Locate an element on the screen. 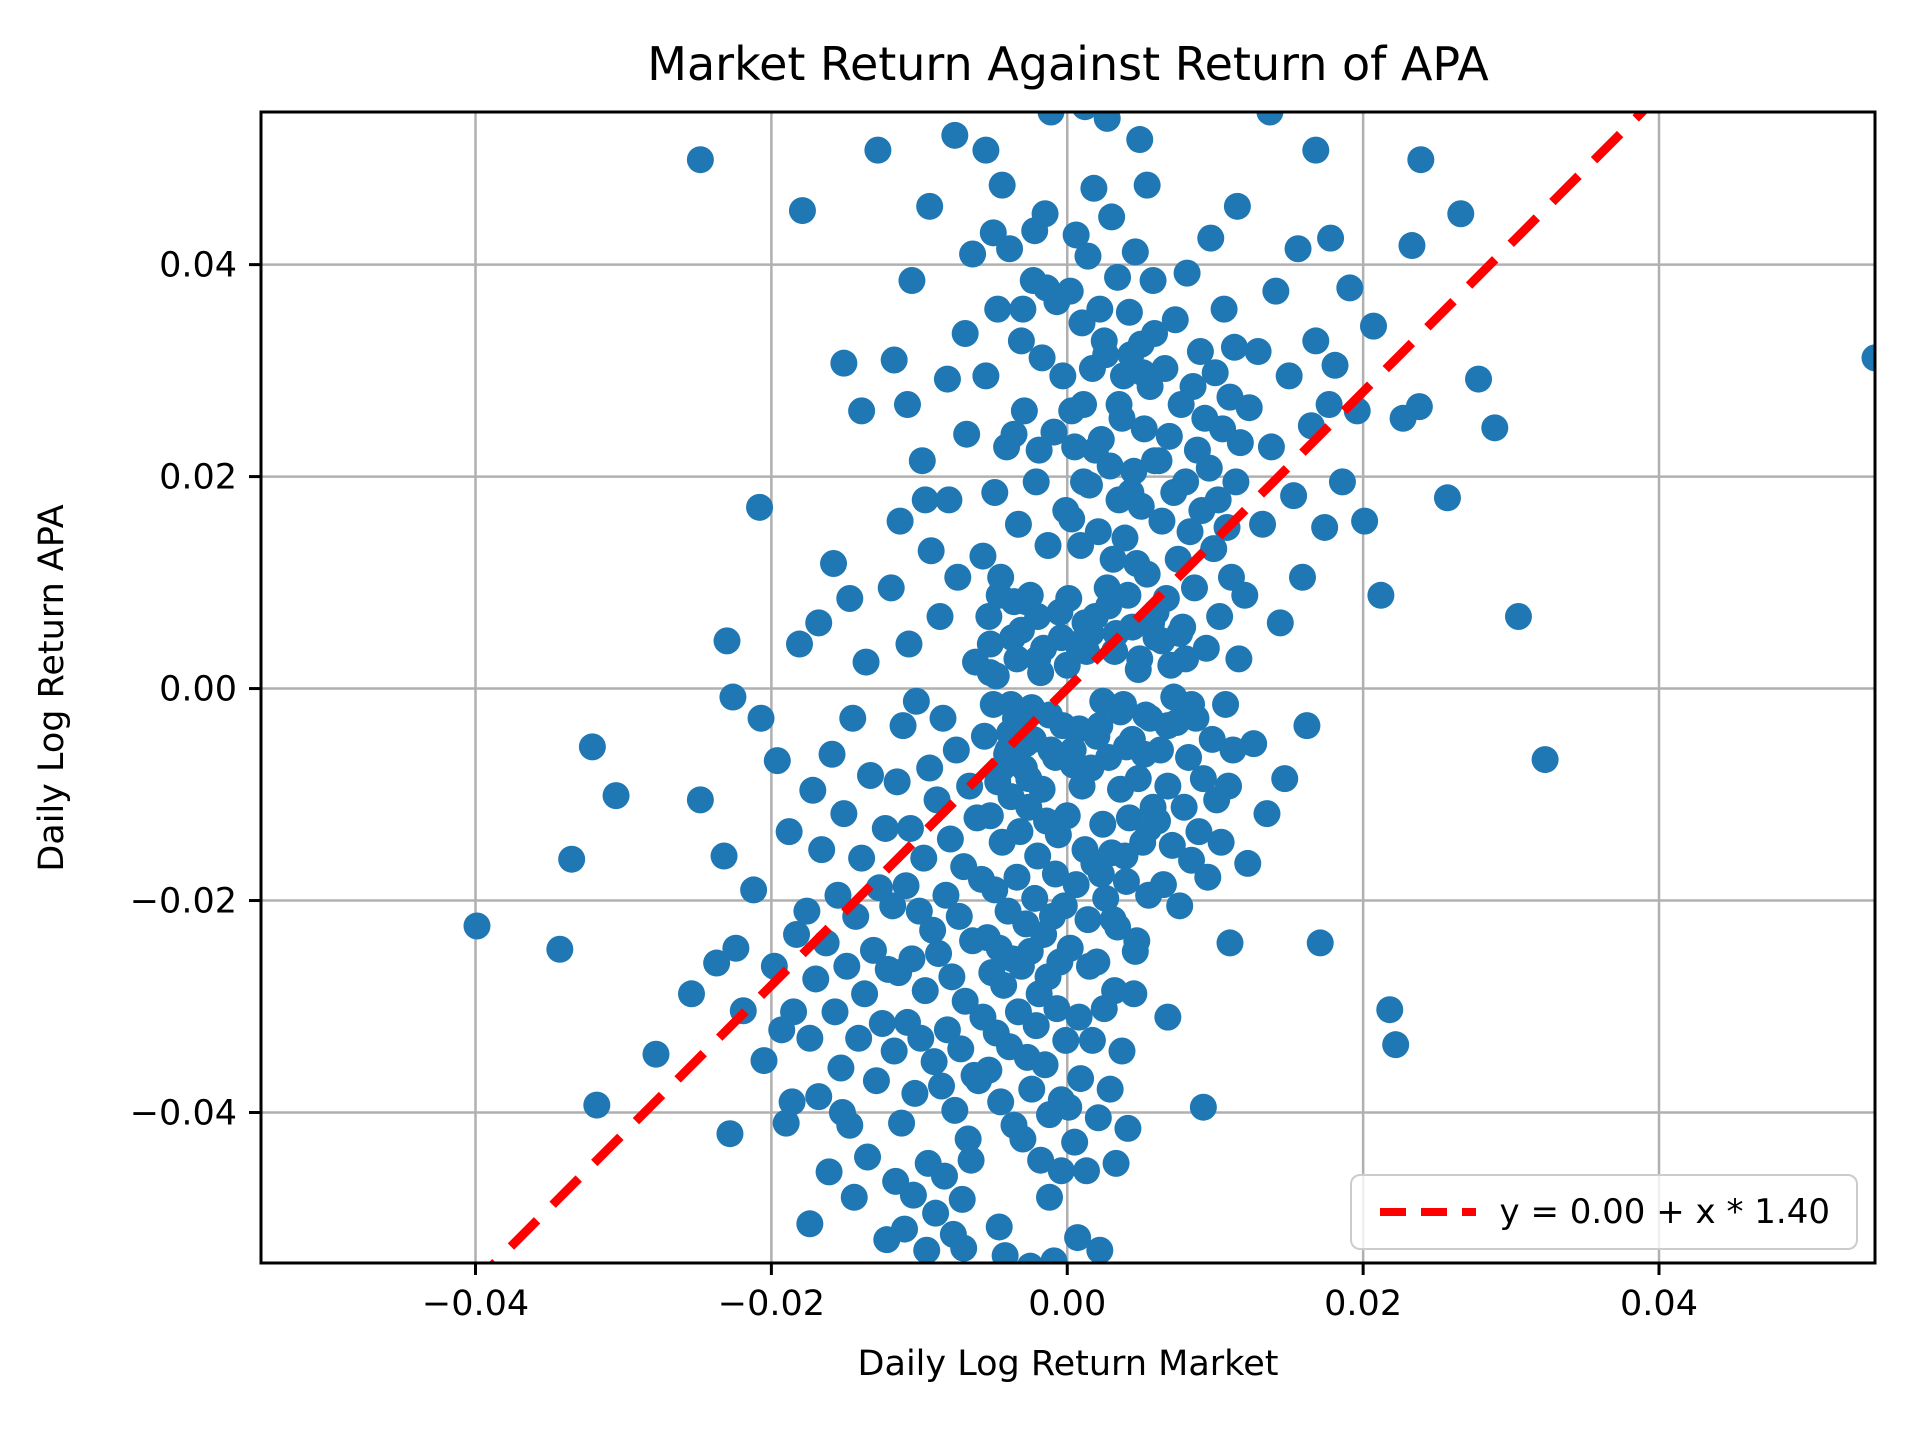 Image resolution: width=1920 pixels, height=1440 pixels. x-axis-label: Daily Log Return Market is located at coordinates (1068, 1364).